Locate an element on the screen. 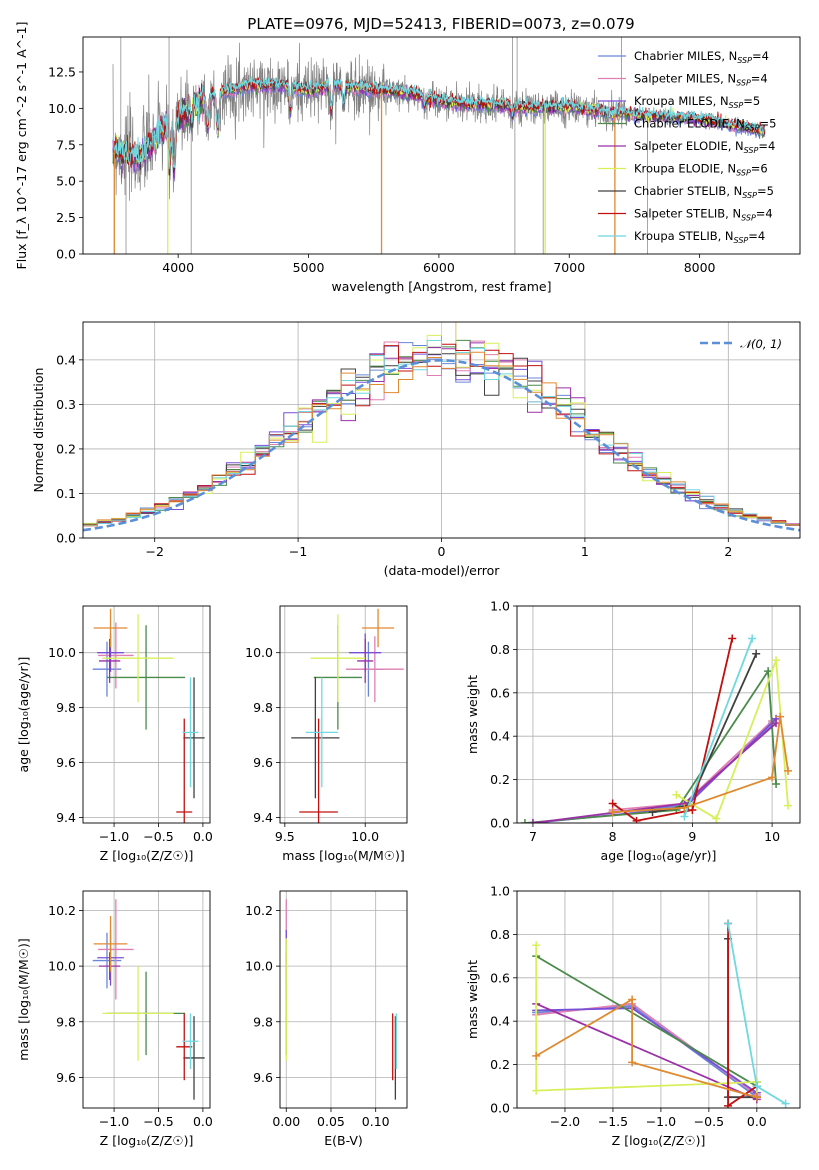 The width and height of the screenshot is (819, 1170). x-axis-label: E(B-V) is located at coordinates (343, 1140).